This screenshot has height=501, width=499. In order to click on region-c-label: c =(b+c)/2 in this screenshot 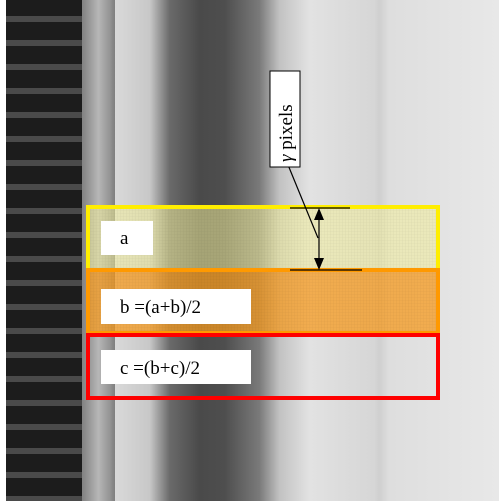, I will do `click(160, 368)`.